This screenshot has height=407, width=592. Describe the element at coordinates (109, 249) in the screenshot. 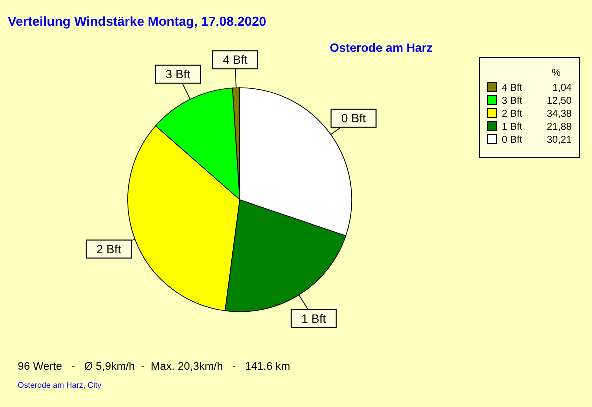

I see `slice-label: 2 Bft` at that location.